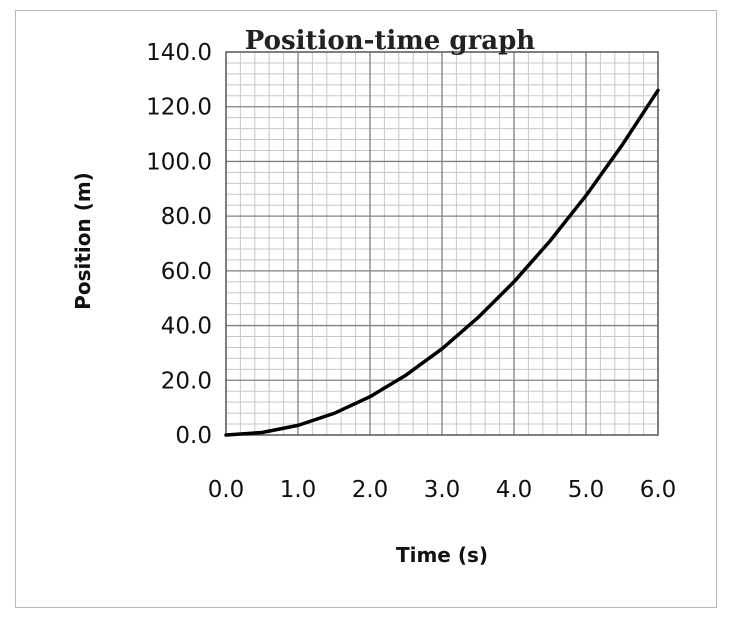 This screenshot has height=634, width=735. I want to click on y-tick-label: 20.0, so click(186, 381).